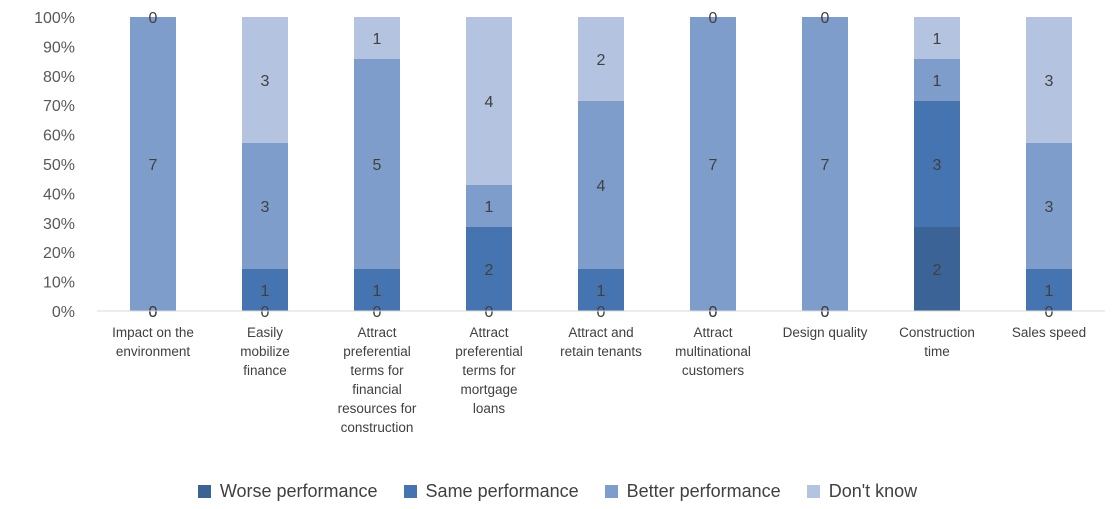  Describe the element at coordinates (601, 342) in the screenshot. I see `x-tick-label: Attract and retain tenants` at that location.